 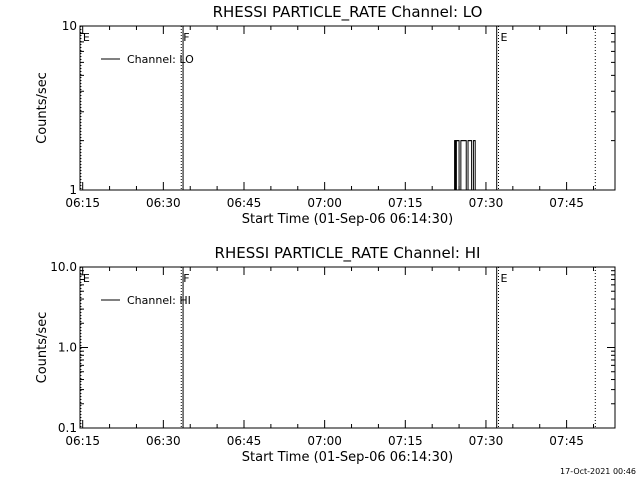 What do you see at coordinates (69, 26) in the screenshot?
I see `y-tick-label: 10` at bounding box center [69, 26].